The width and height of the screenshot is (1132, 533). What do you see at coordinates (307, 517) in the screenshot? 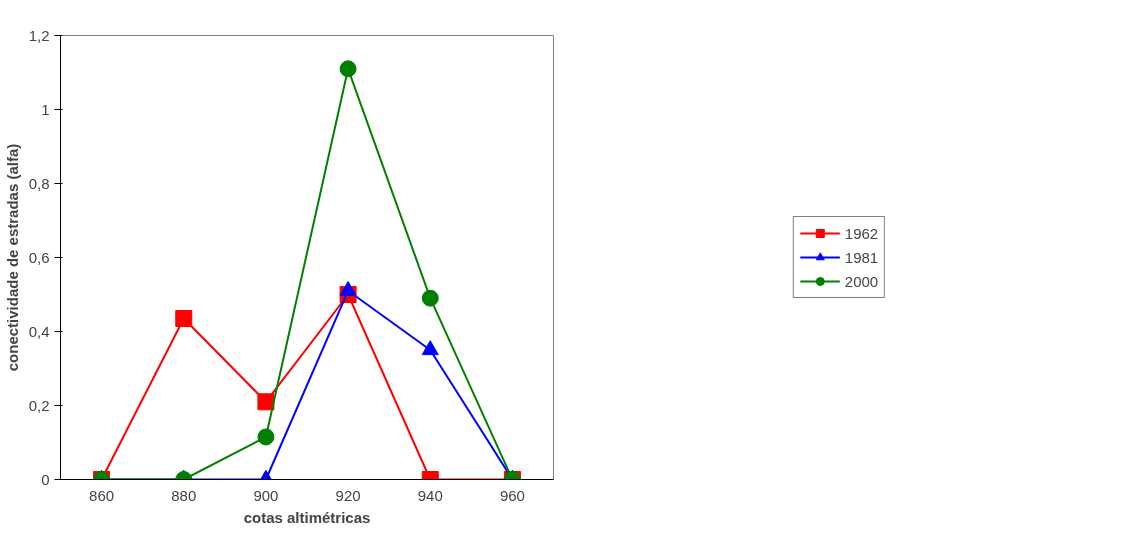
I see `x-axis-title: cotas altimétricas` at bounding box center [307, 517].